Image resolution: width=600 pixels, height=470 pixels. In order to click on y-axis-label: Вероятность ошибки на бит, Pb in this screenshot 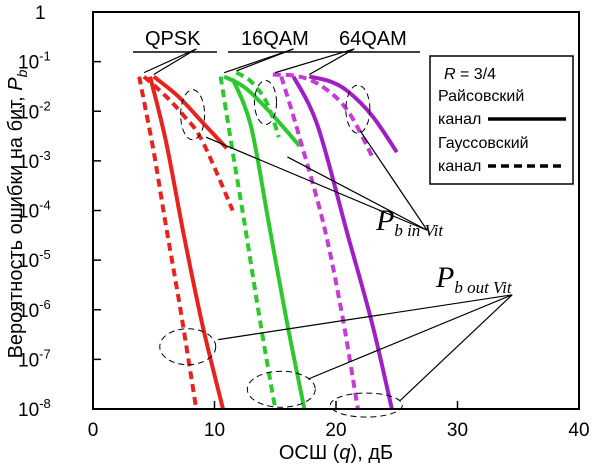, I will do `click(17, 213)`.